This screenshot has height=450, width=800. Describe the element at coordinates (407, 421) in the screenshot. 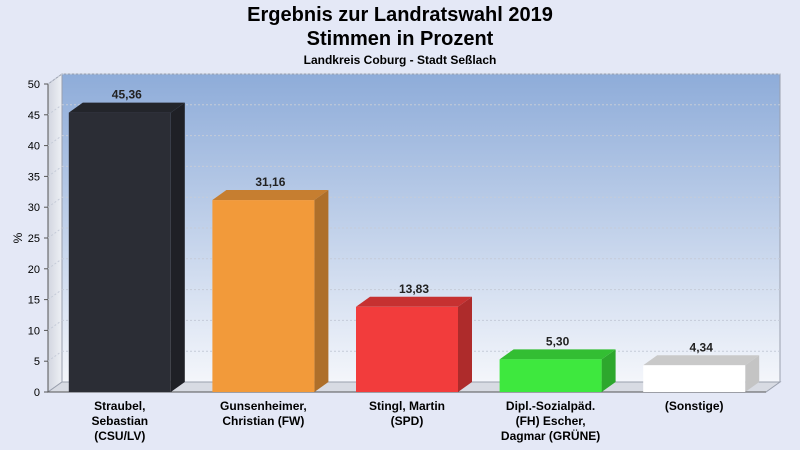

I see `x-tick-label-line: (SPD)` at that location.